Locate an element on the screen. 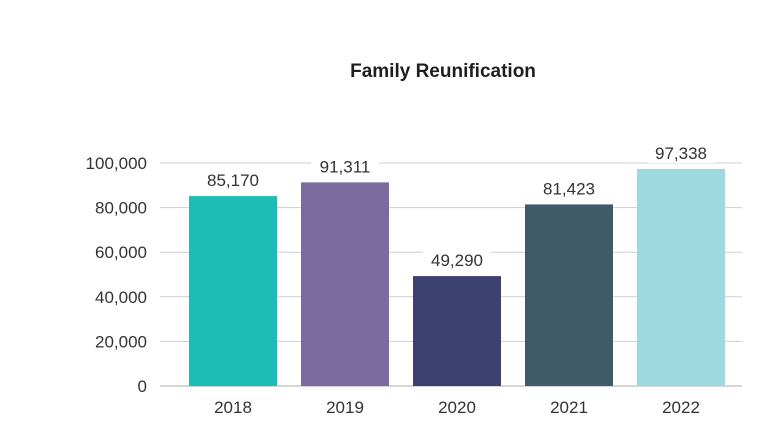  y-tick-label: 20,000 is located at coordinates (121, 341).